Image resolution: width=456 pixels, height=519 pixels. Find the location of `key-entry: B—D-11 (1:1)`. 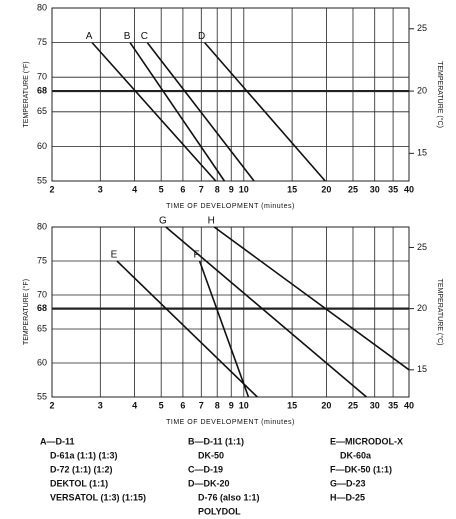

key-entry: B—D-11 (1:1) is located at coordinates (216, 441).